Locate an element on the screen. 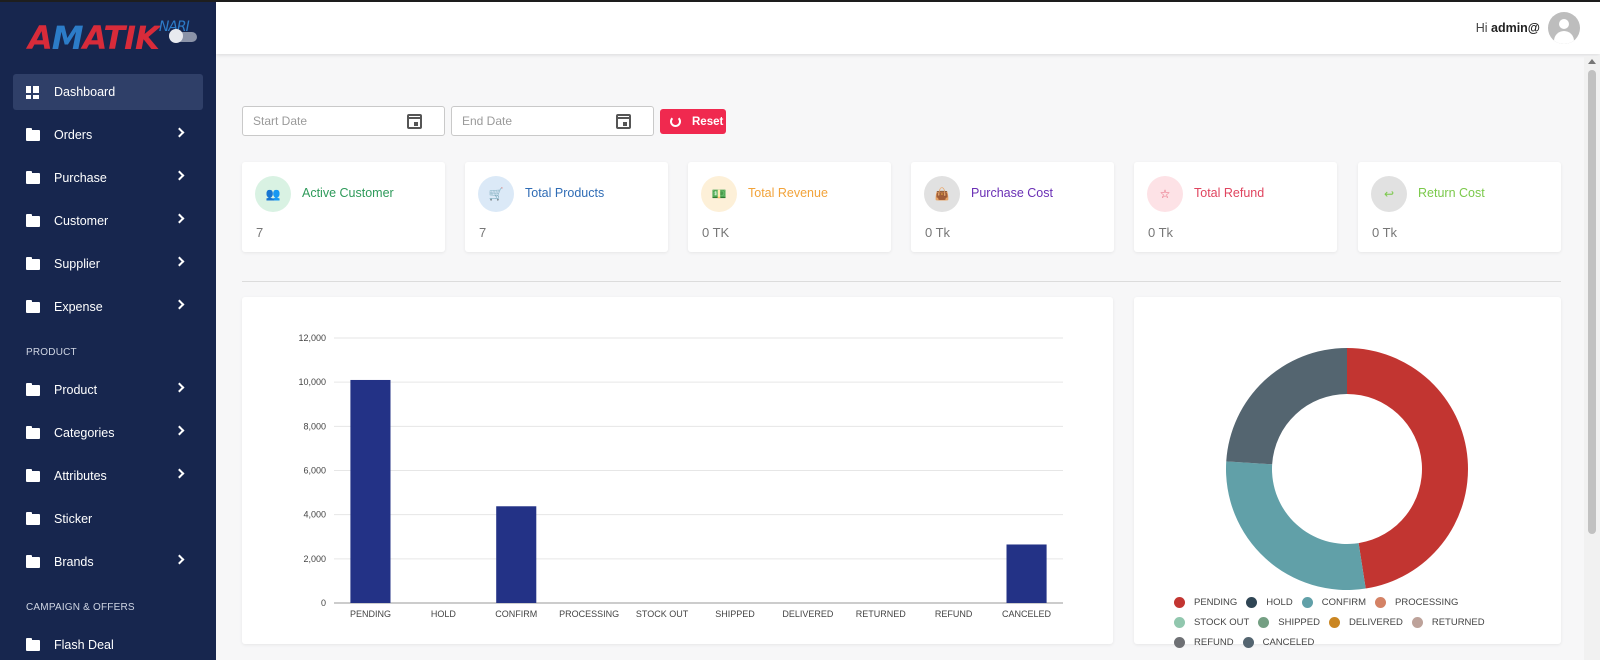 This screenshot has width=1600, height=660. legend-label: STOCK OUT is located at coordinates (1222, 622).